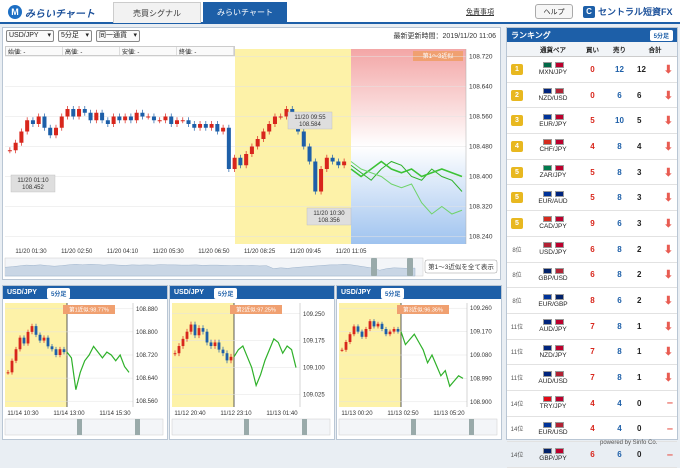 The image size is (680, 468). Describe the element at coordinates (553, 124) in the screenshot. I see `pair-name: EUR/JPY` at that location.